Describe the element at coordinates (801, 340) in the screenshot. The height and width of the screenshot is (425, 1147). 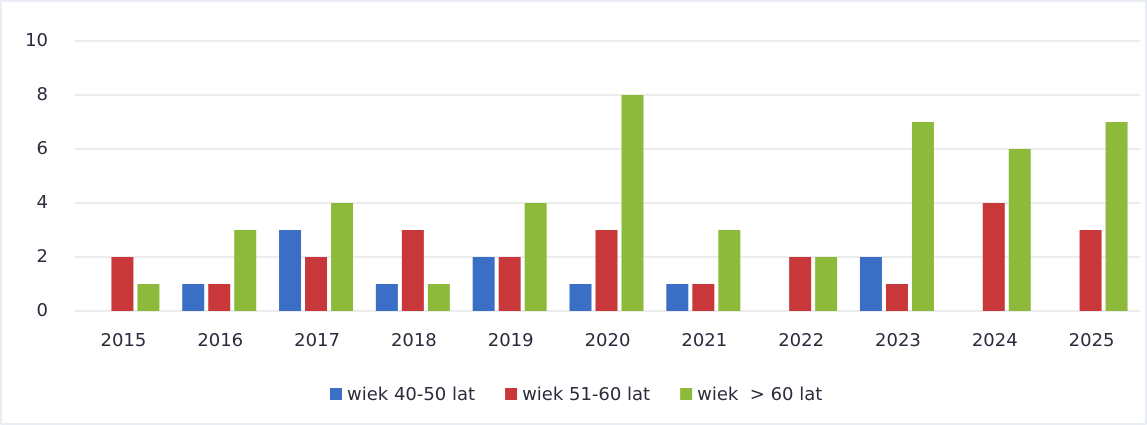
I see `x-tick-label: 2022` at that location.